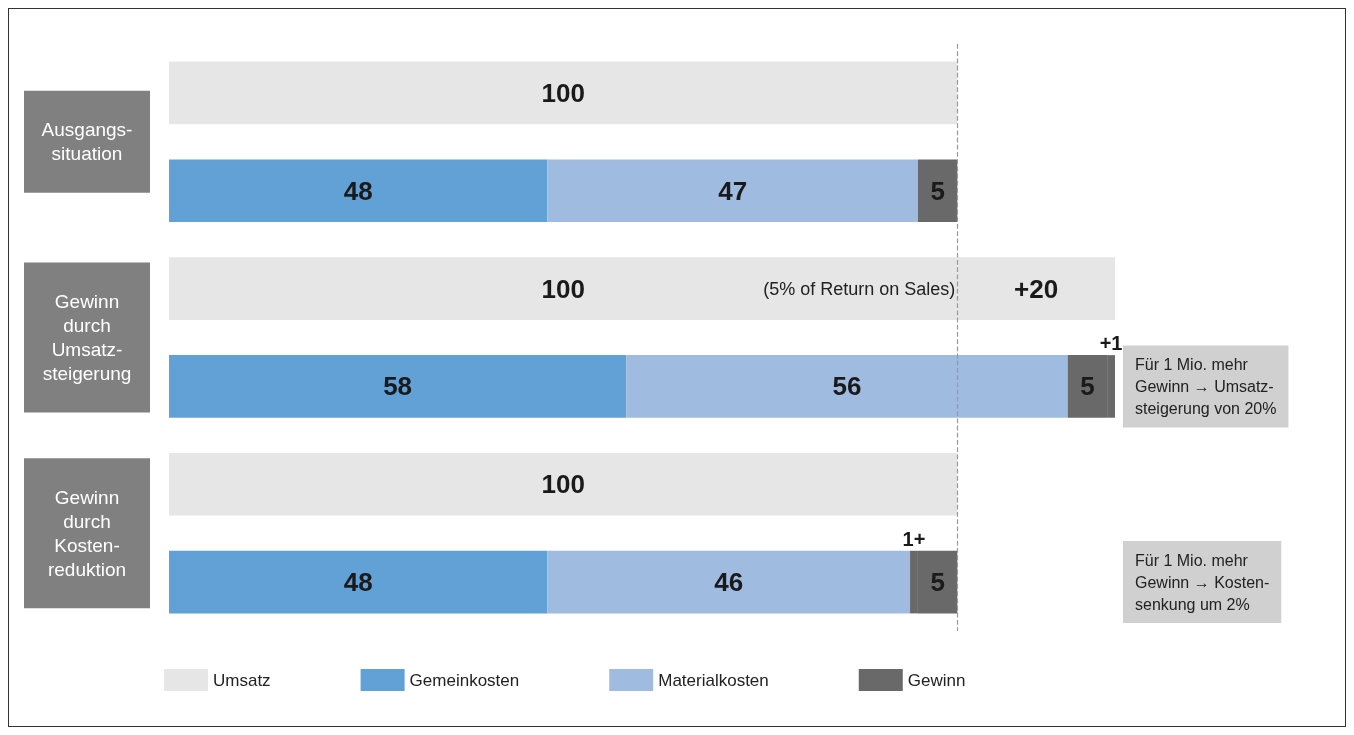 Image resolution: width=1354 pixels, height=735 pixels. What do you see at coordinates (87, 533) in the screenshot?
I see `y-tick-label: Gewinn durch Kosten- reduktion` at bounding box center [87, 533].